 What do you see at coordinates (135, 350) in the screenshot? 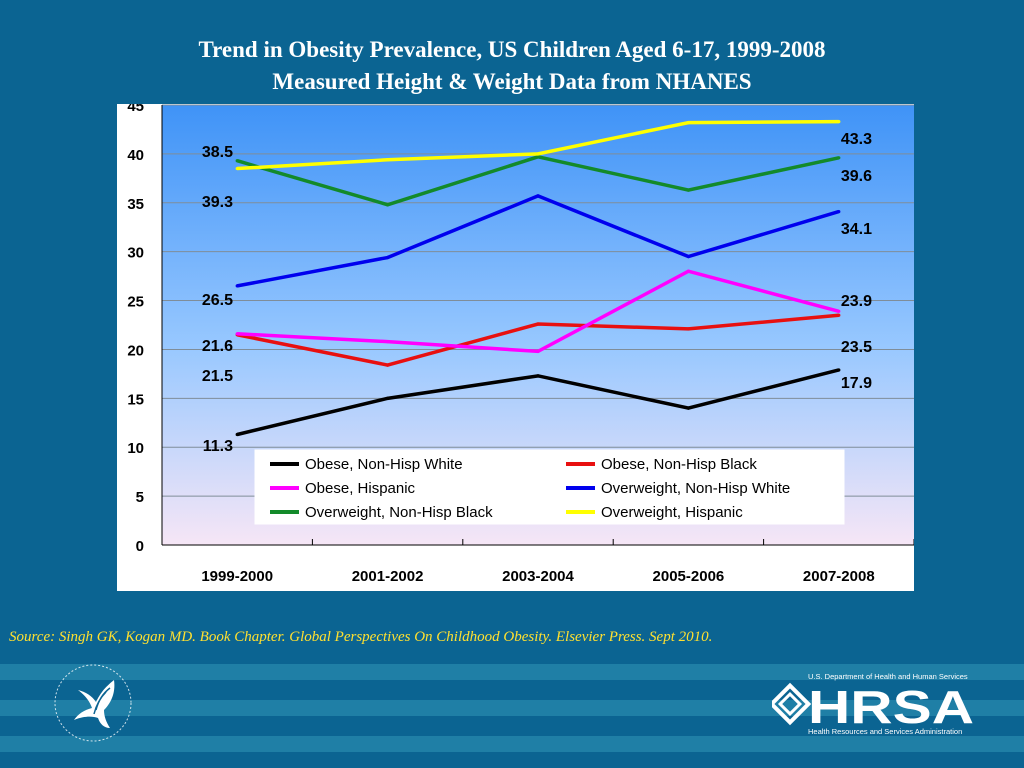
I see `y-tick-label: 20` at bounding box center [135, 350].